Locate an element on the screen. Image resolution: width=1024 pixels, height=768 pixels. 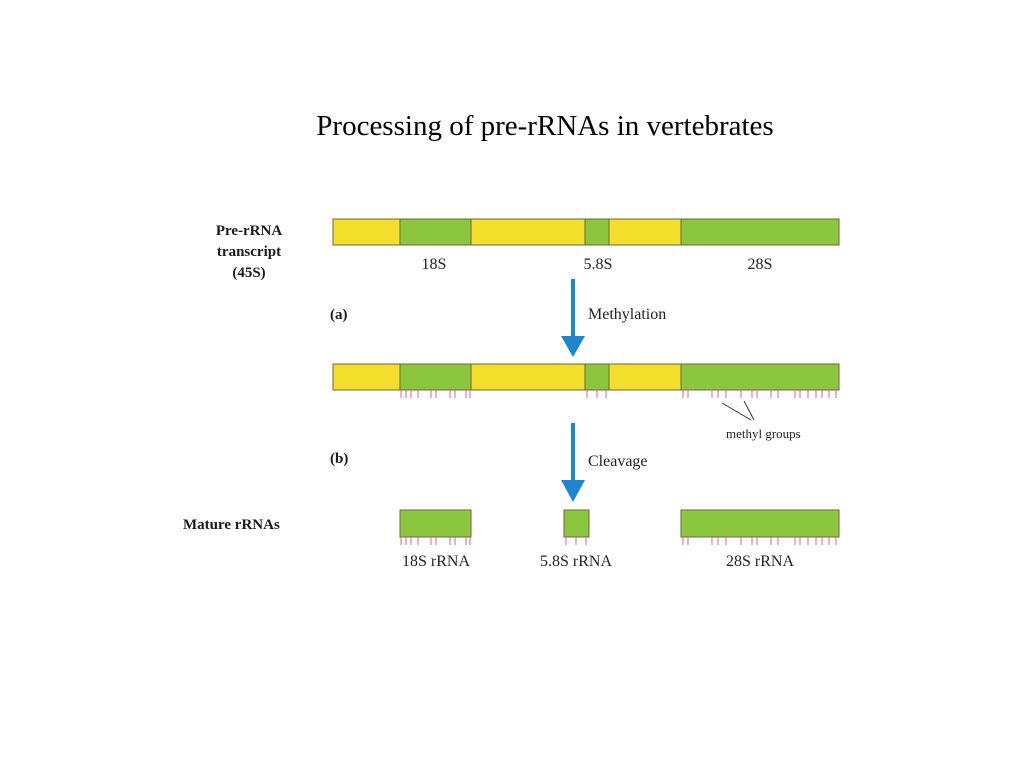
mature-18s-label: 18S rRNA is located at coordinates (436, 561).